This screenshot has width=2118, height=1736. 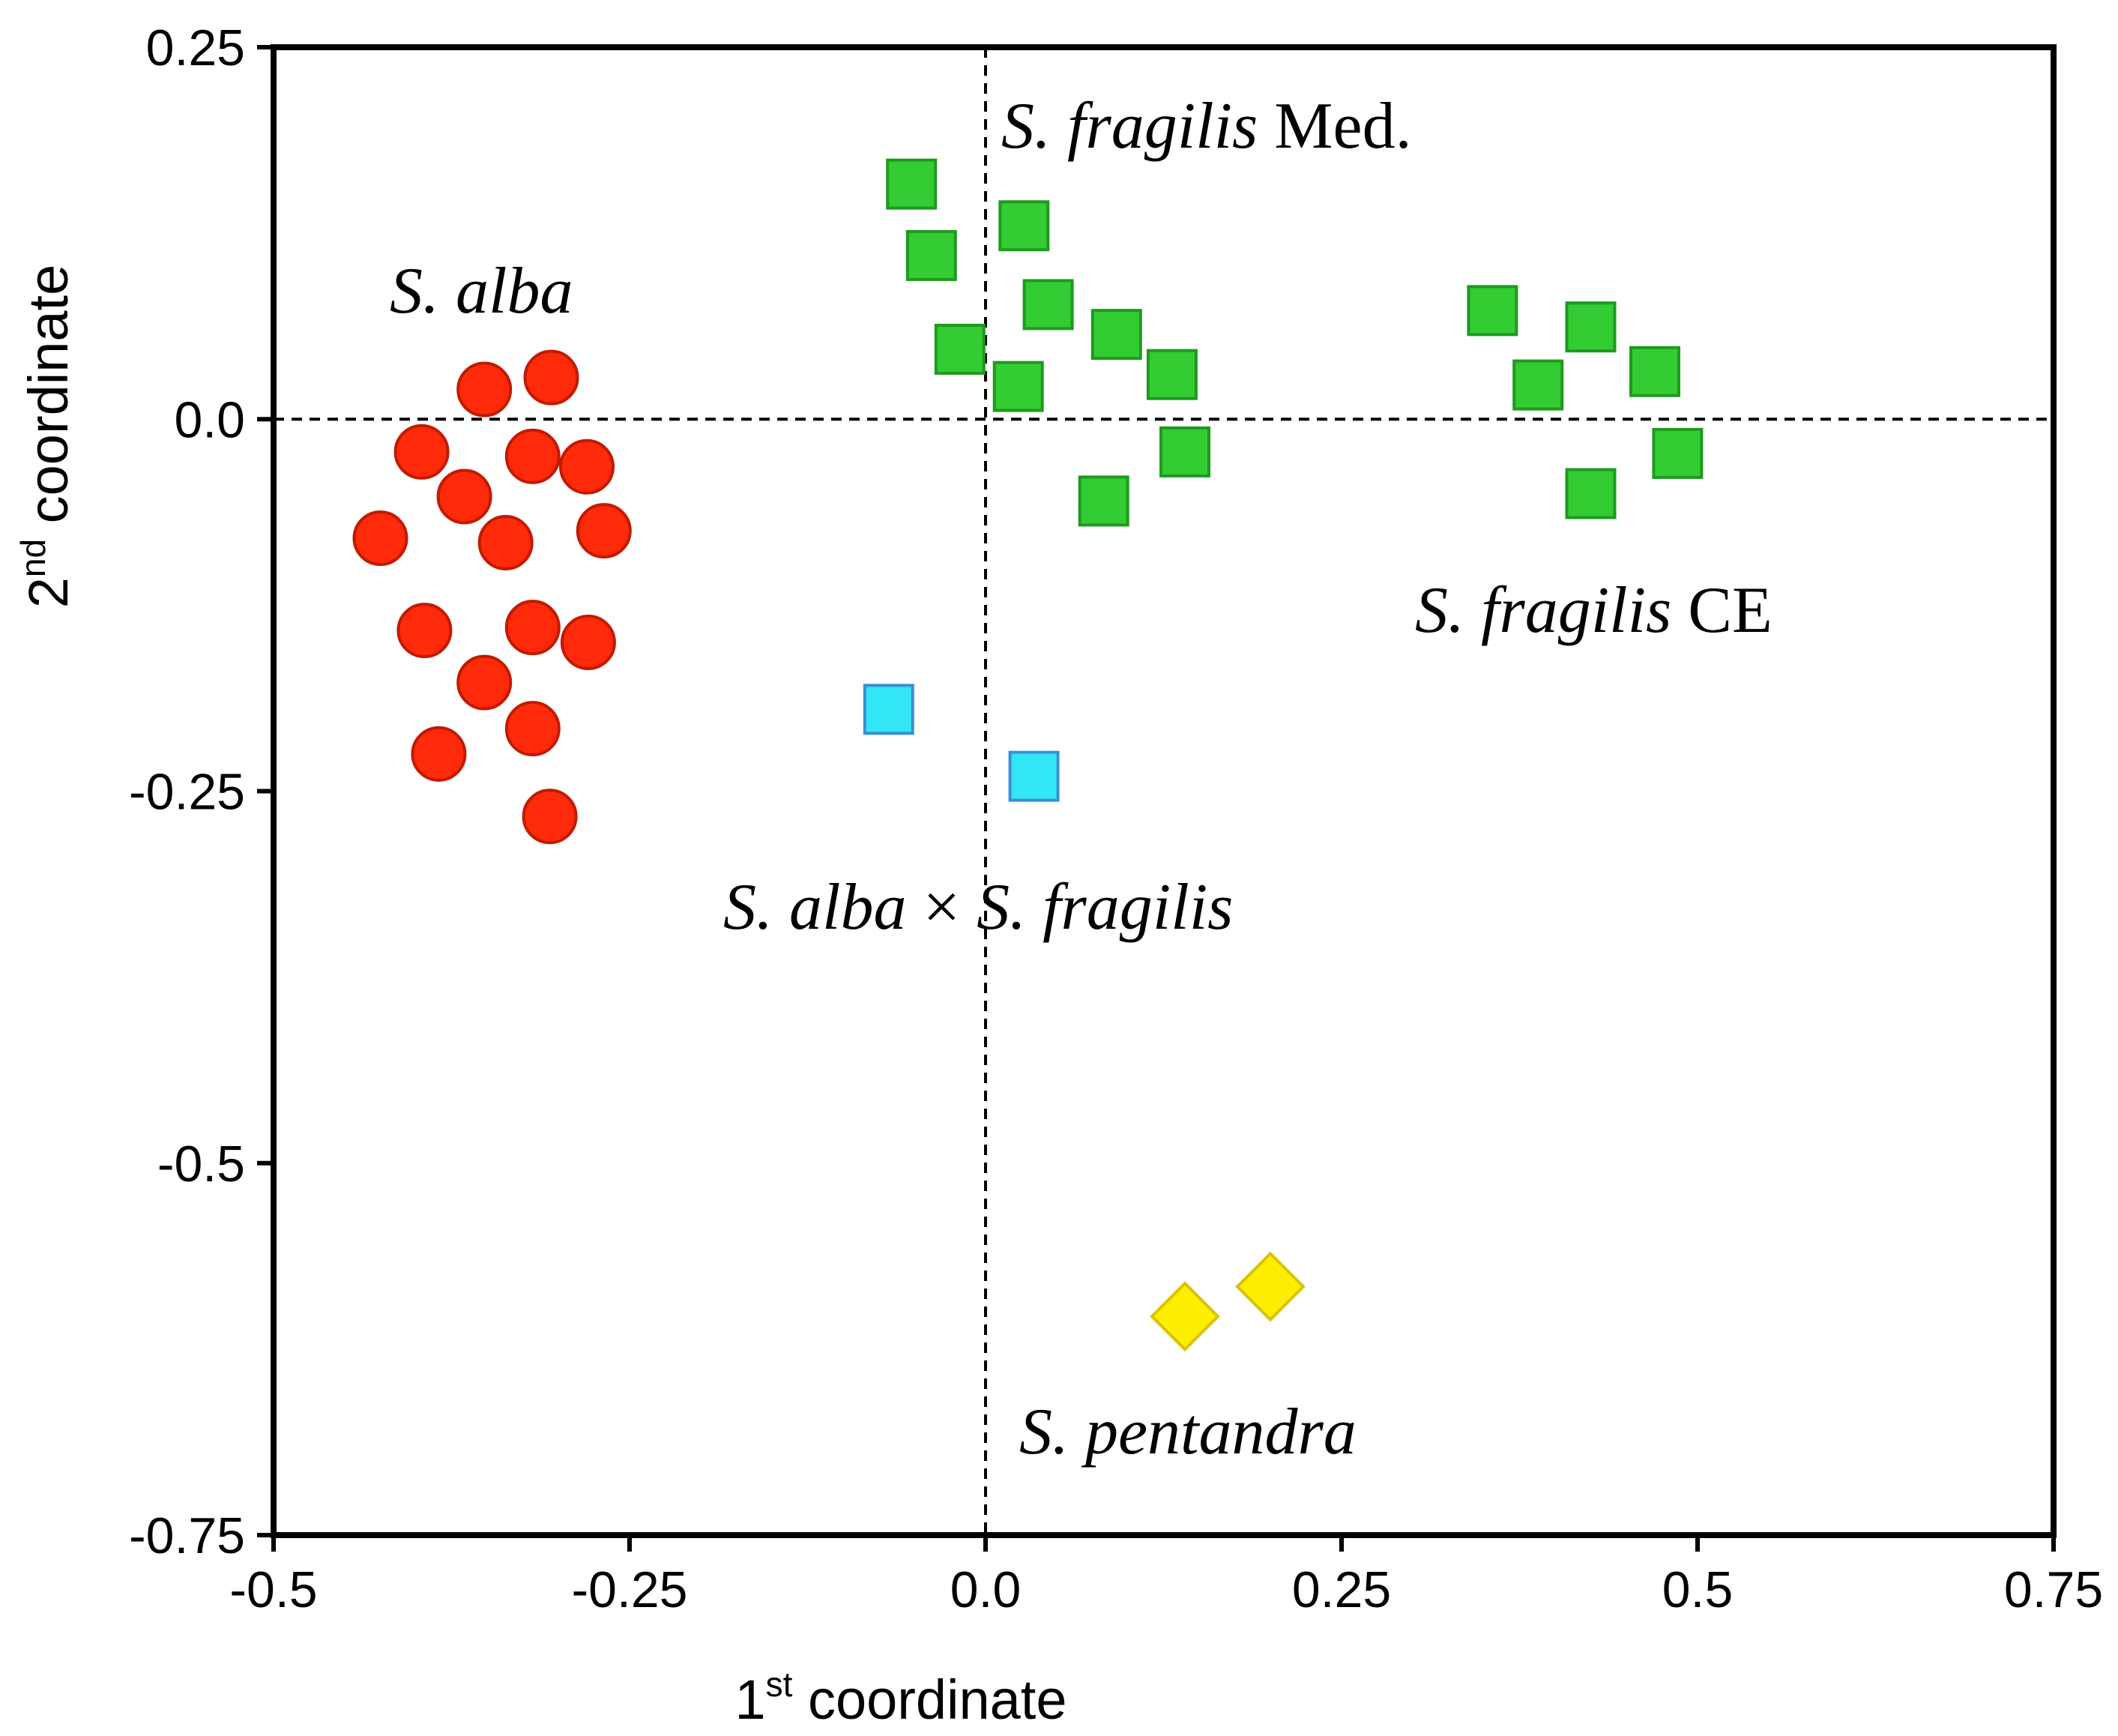 What do you see at coordinates (1341, 1589) in the screenshot?
I see `x-tick-label: 0.25` at bounding box center [1341, 1589].